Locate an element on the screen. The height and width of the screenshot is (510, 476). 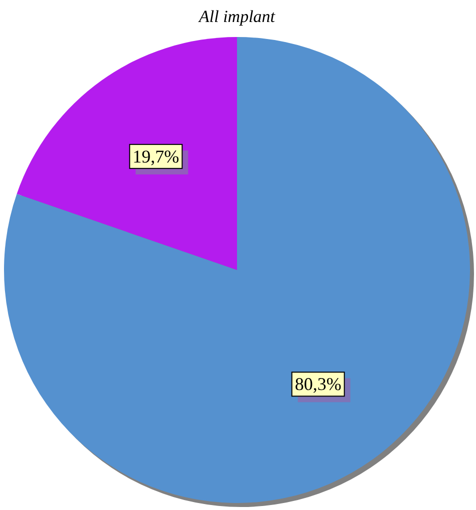
data-label: 19,7% is located at coordinates (156, 156).